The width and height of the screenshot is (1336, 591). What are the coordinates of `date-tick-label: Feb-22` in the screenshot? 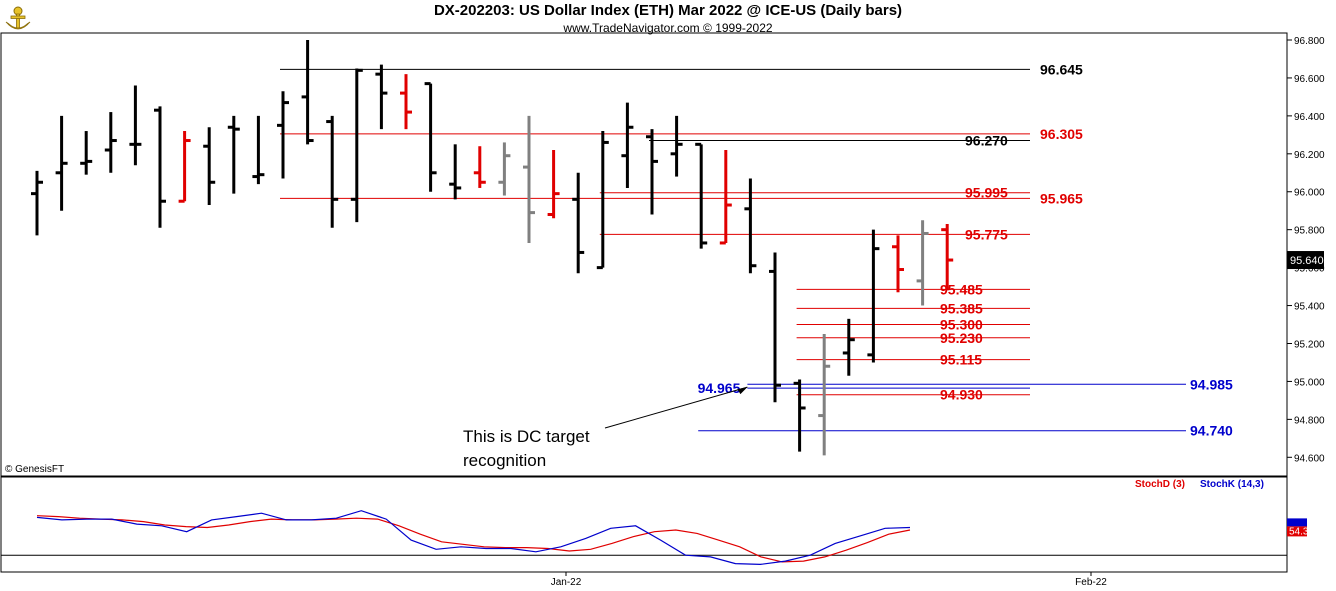 It's located at (1091, 582).